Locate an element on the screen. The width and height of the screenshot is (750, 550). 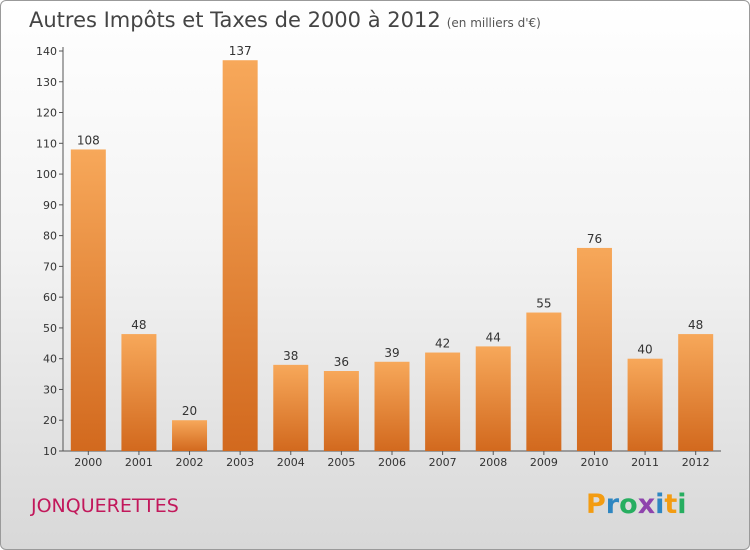
bar-label-2004: 38 is located at coordinates (290, 356).